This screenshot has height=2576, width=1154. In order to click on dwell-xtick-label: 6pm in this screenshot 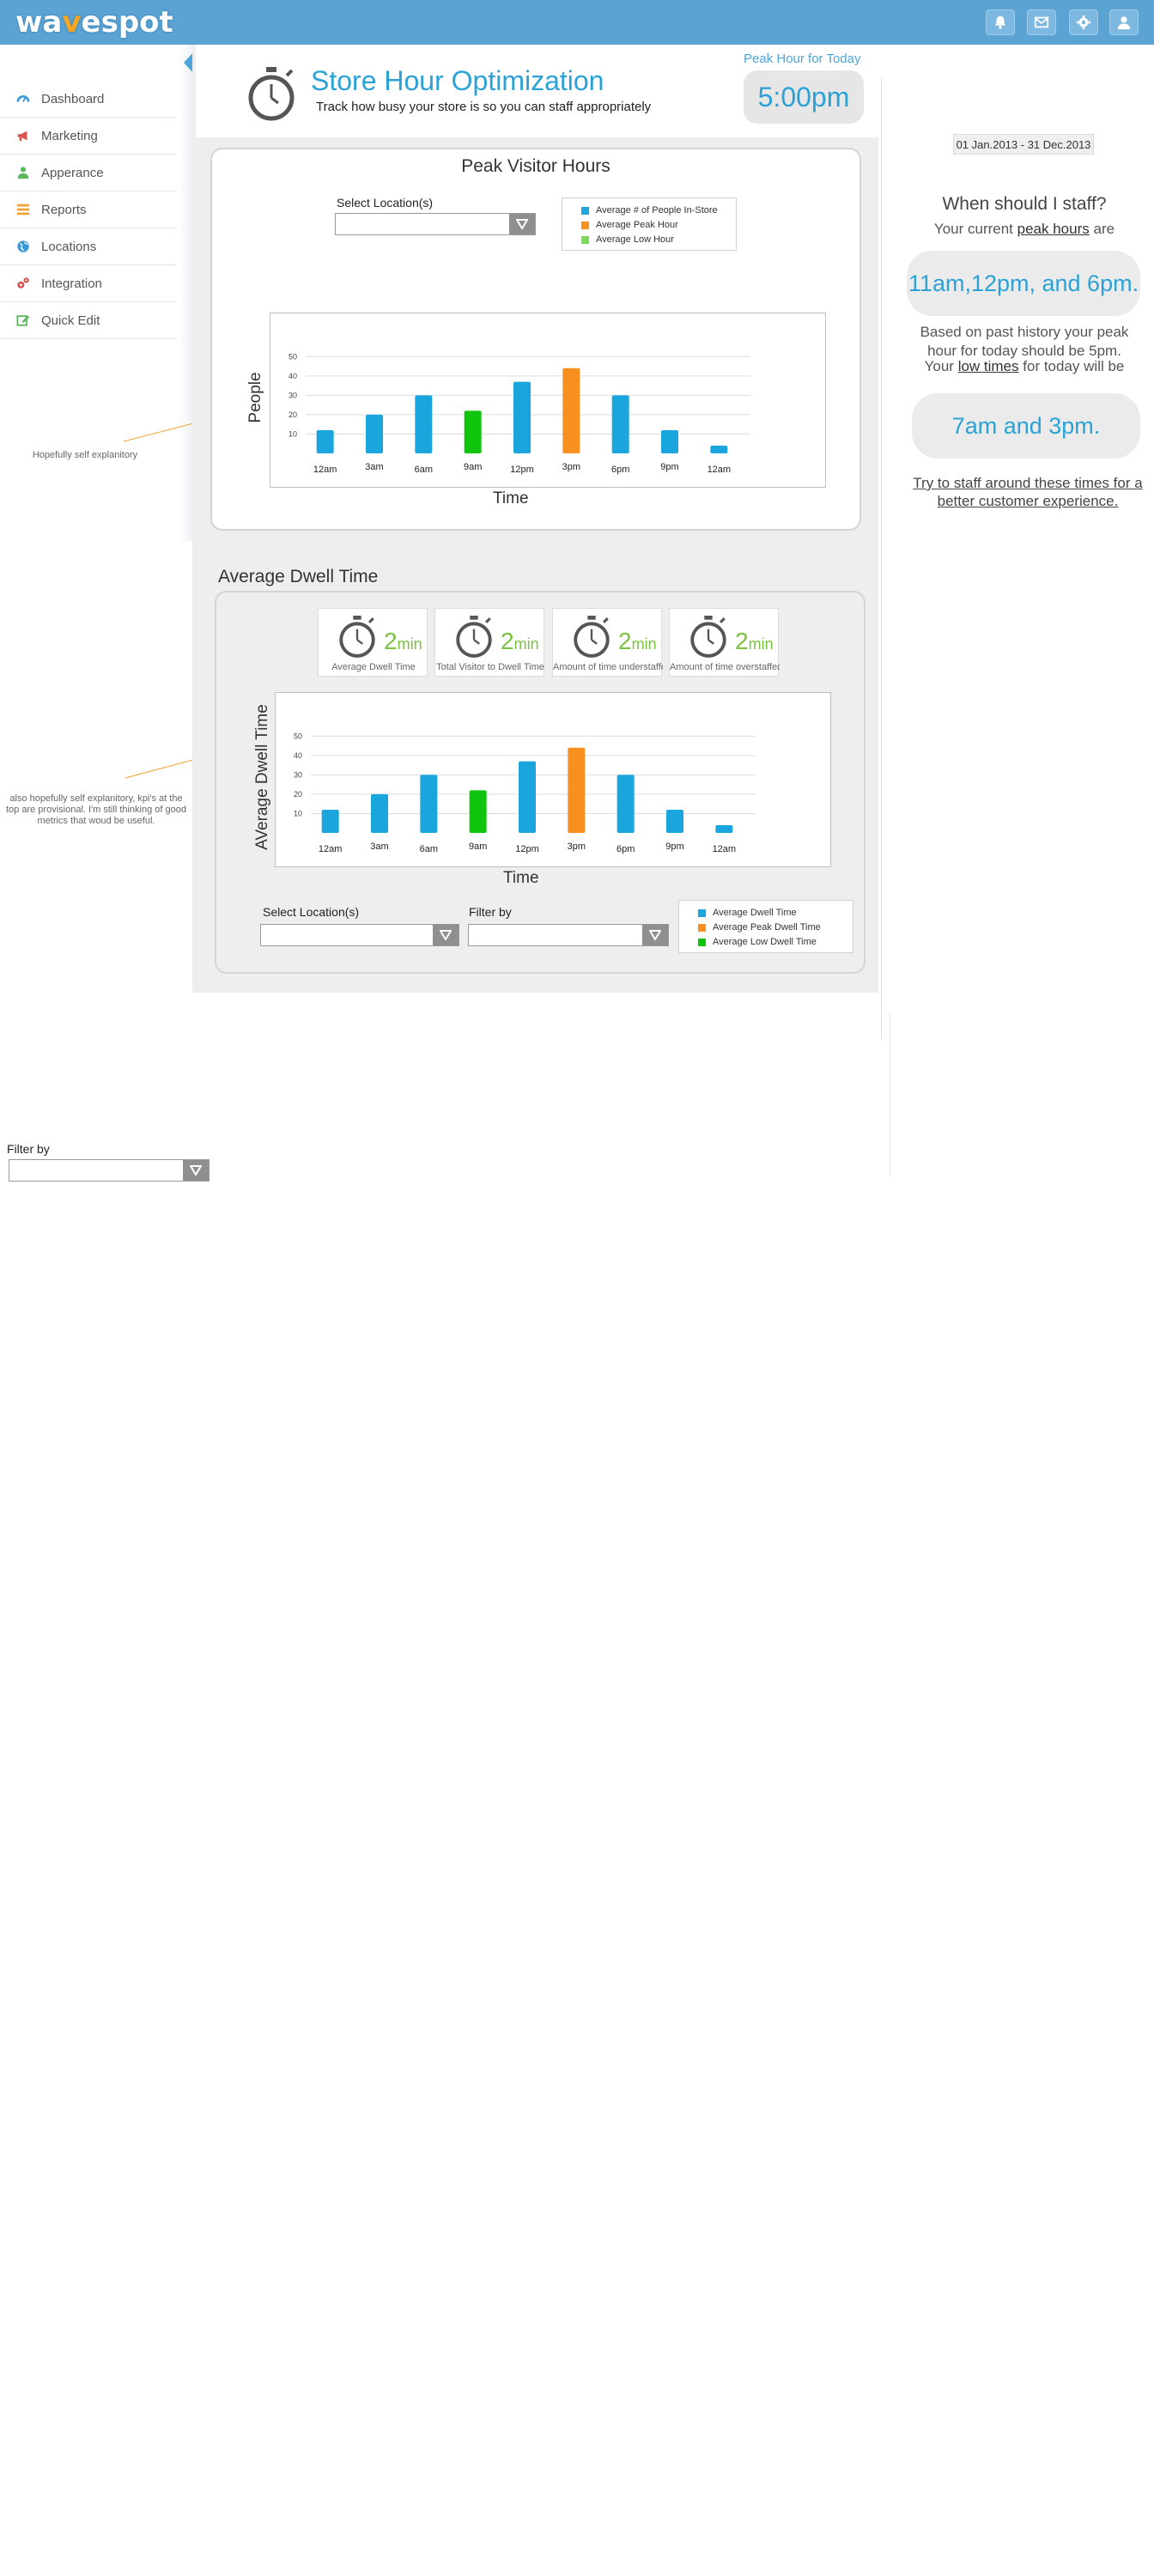, I will do `click(625, 849)`.